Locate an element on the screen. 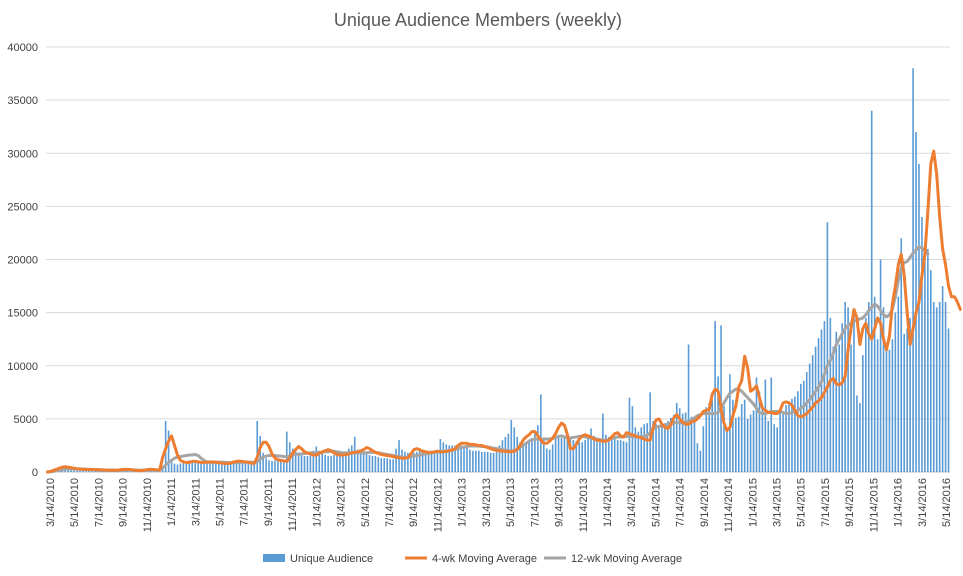 The image size is (963, 576). x-tick-label: 11/14/2011 is located at coordinates (293, 504).